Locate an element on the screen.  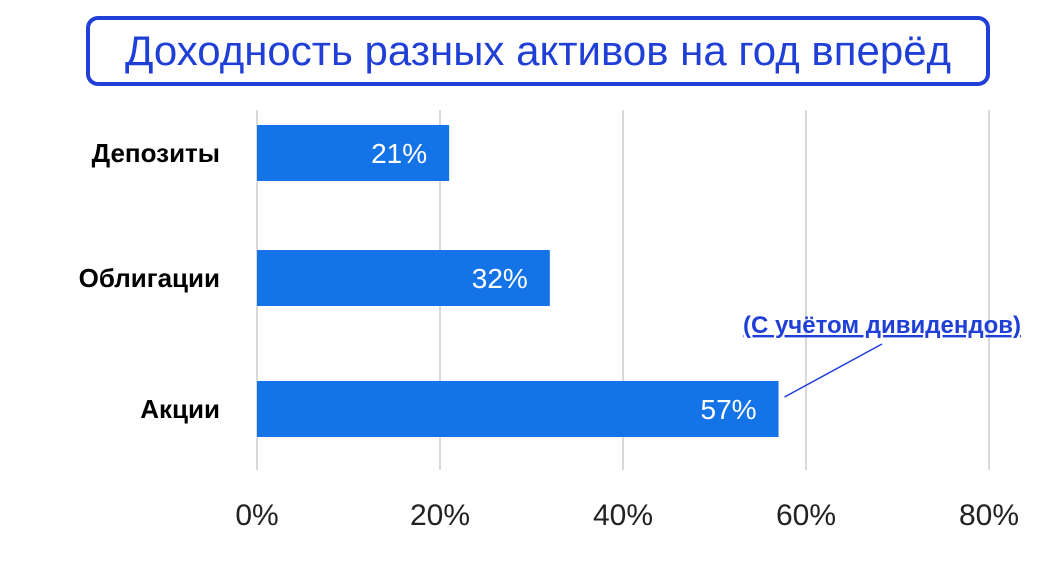
x-tick-labels: 0% 20% 40% 60% 80% is located at coordinates (627, 515).